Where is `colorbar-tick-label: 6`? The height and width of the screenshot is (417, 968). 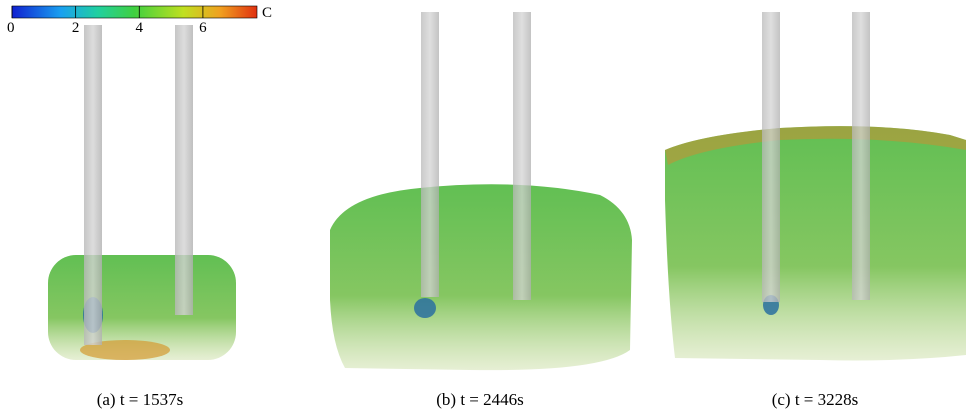
colorbar-tick-label: 6 is located at coordinates (203, 28).